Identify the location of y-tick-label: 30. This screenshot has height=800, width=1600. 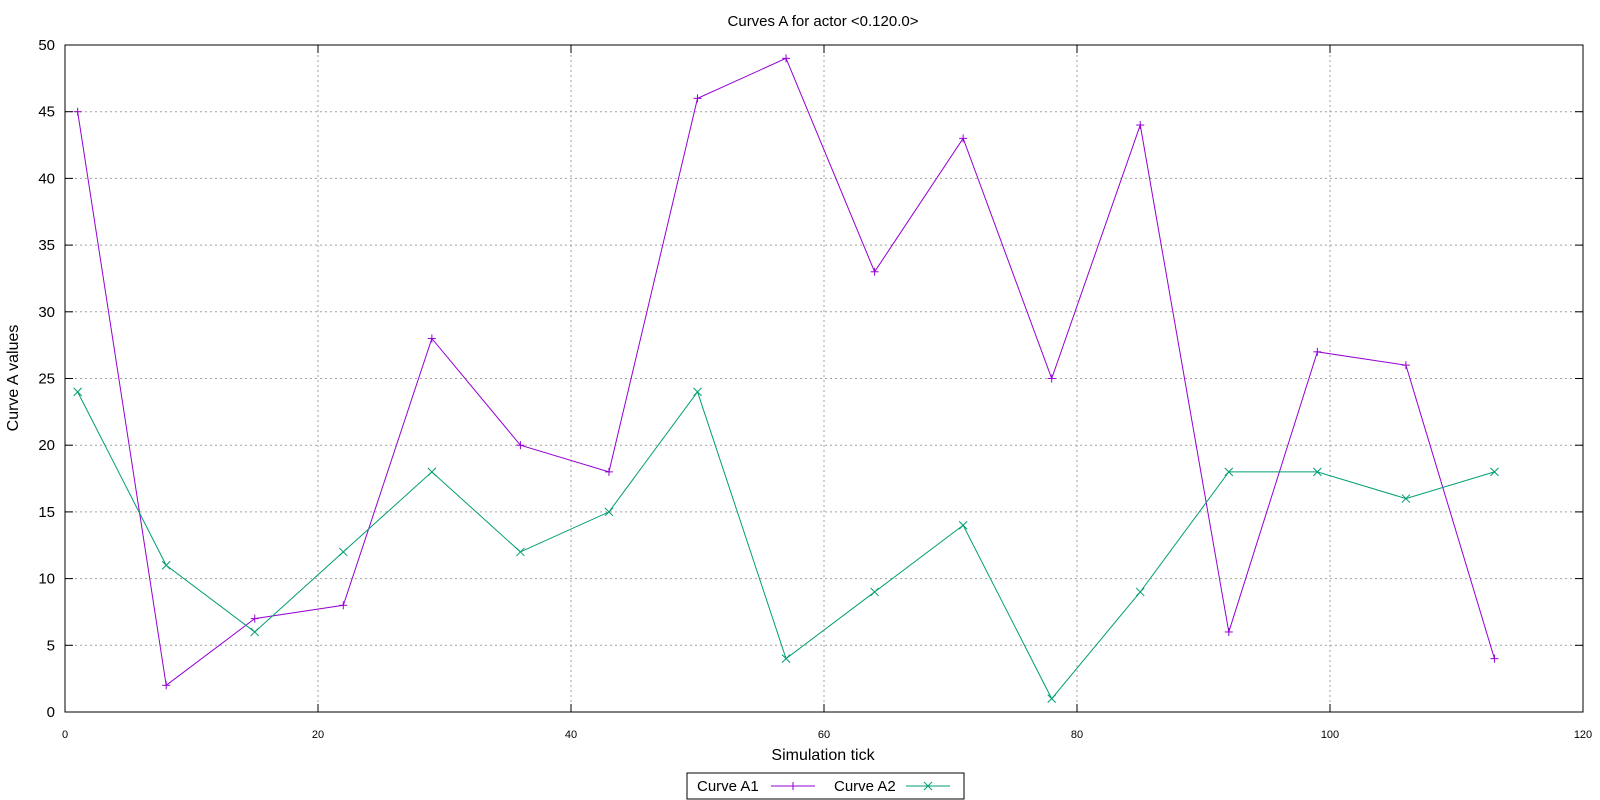
(46, 312).